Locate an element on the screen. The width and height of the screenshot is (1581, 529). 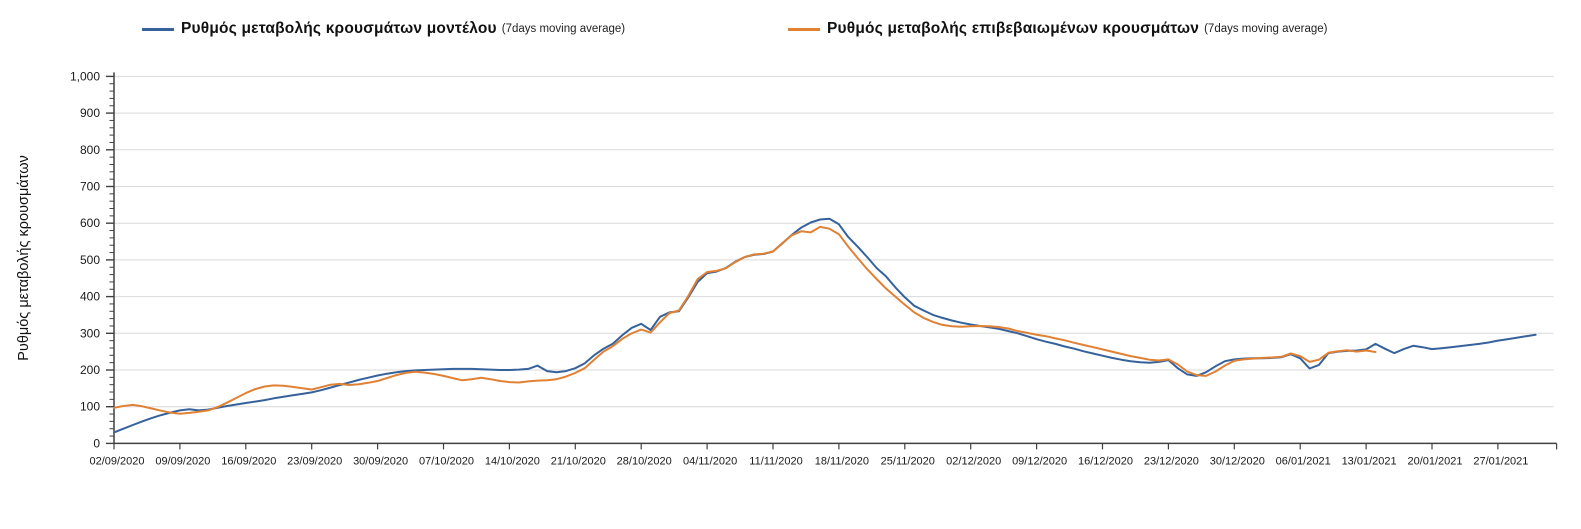
x-tick-label: 28/10/2020 is located at coordinates (644, 461).